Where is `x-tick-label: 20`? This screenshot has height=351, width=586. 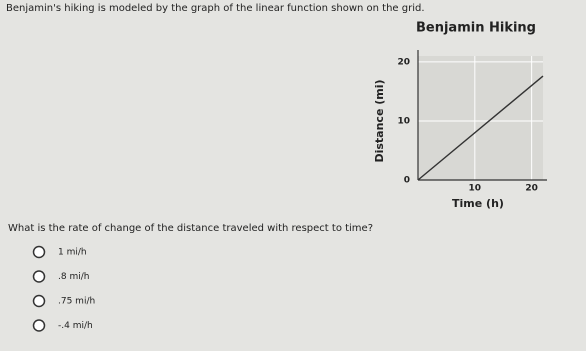 x-tick-label: 20 is located at coordinates (531, 189).